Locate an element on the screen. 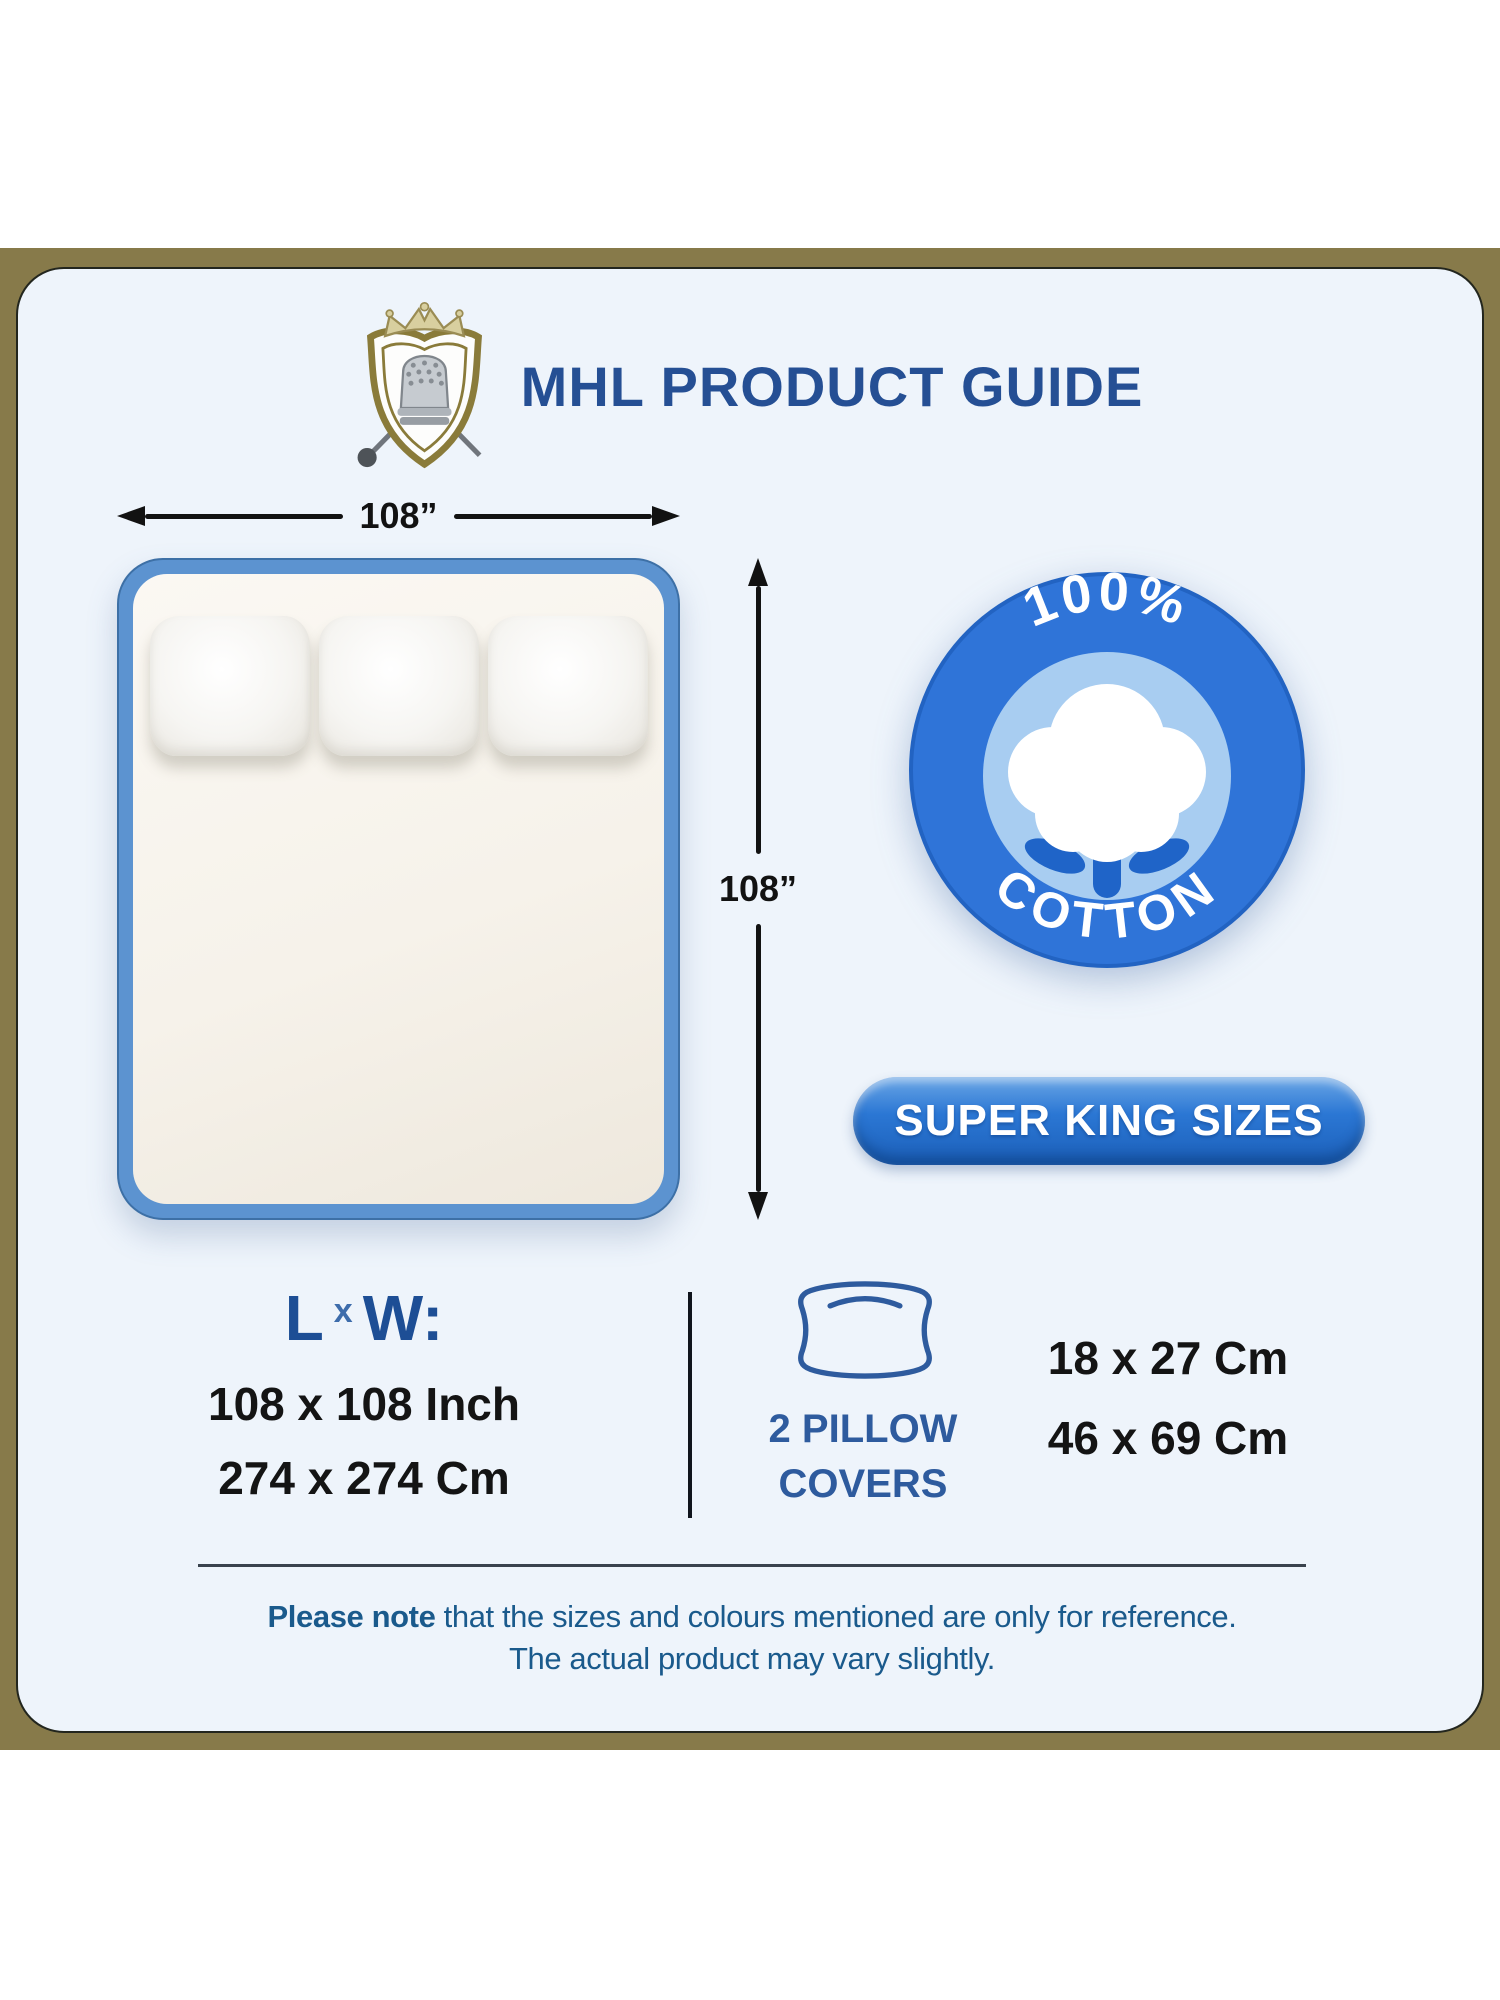 The image size is (1500, 2000). bed-top-view is located at coordinates (398, 889).